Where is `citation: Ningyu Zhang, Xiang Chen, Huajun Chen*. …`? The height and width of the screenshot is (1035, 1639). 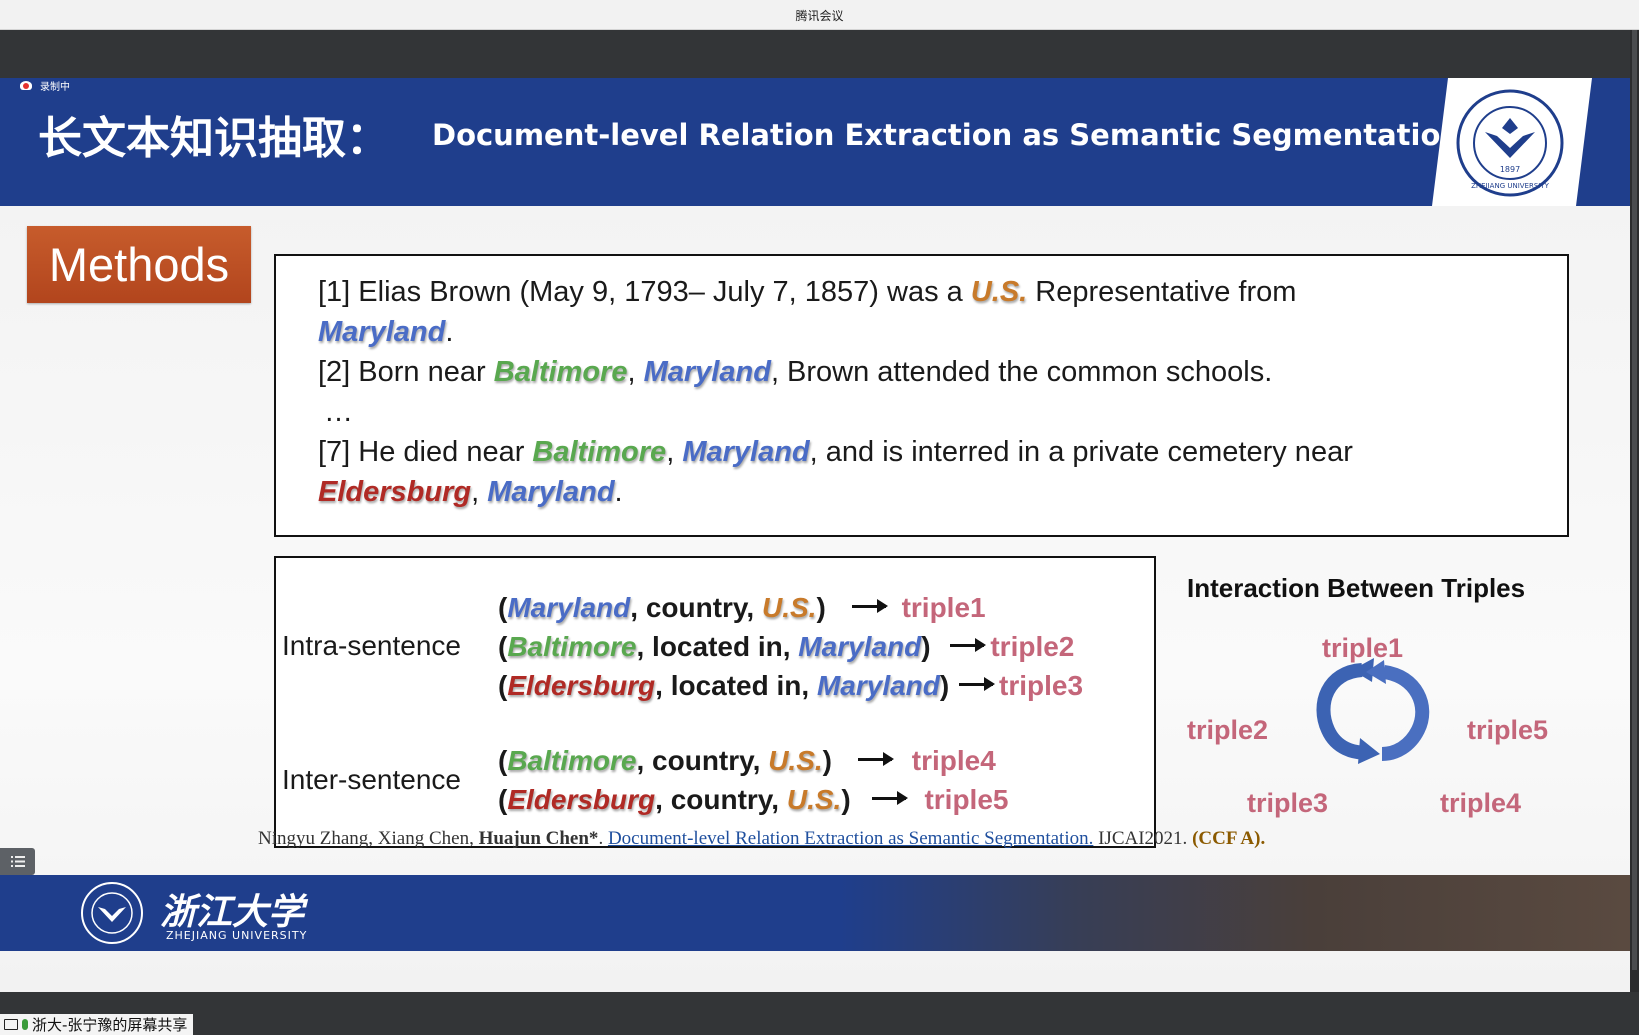 citation: Ningyu Zhang, Xiang Chen, Huajun Chen*. … is located at coordinates (762, 838).